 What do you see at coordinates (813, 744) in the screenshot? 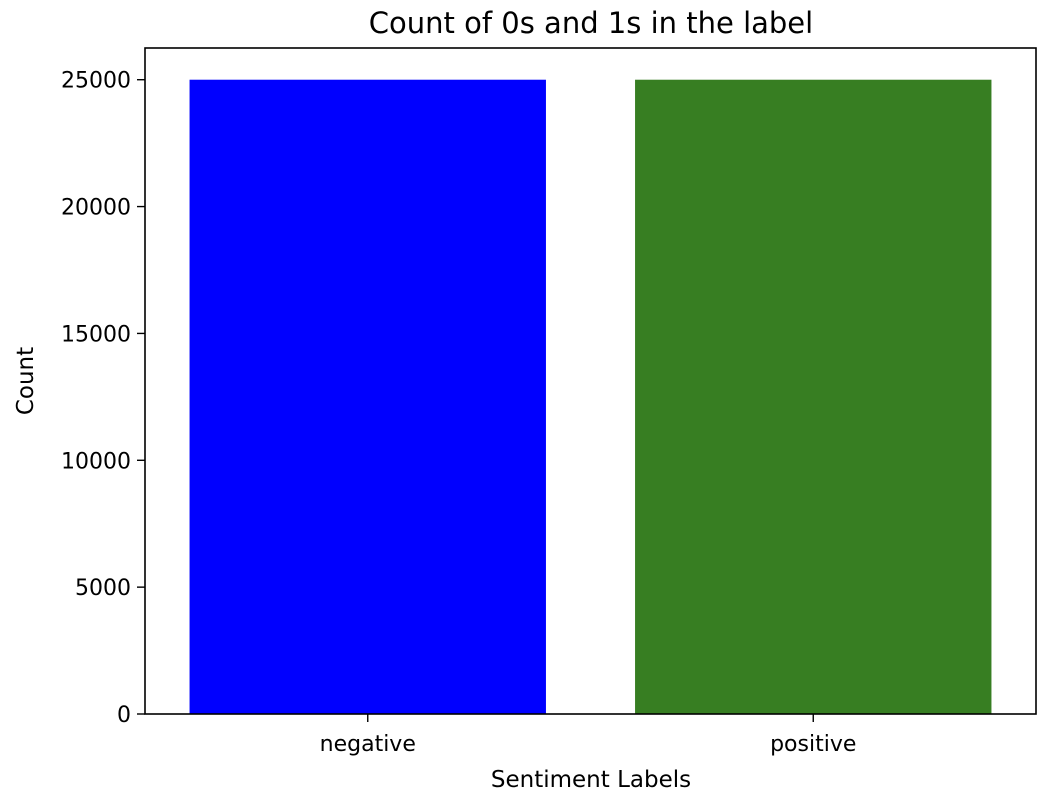
I see `x-tick-label-positive: positive` at bounding box center [813, 744].